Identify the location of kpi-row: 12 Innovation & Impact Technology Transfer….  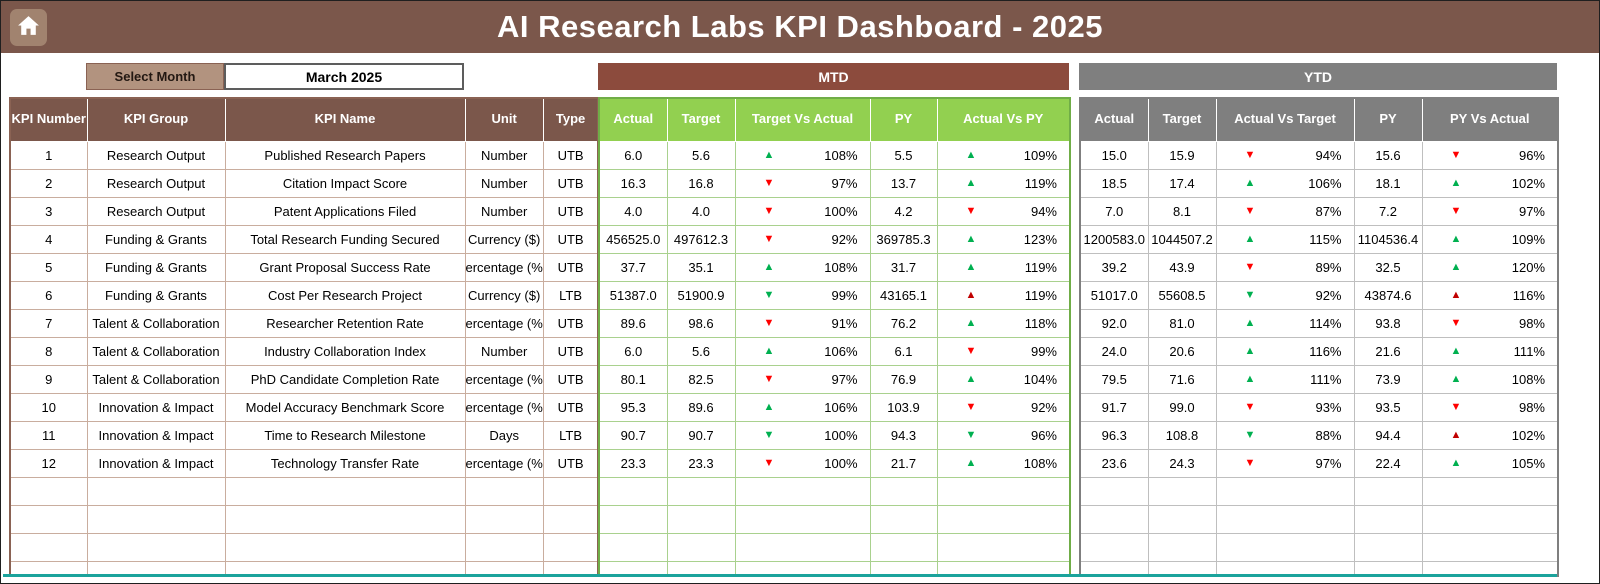
(304, 463).